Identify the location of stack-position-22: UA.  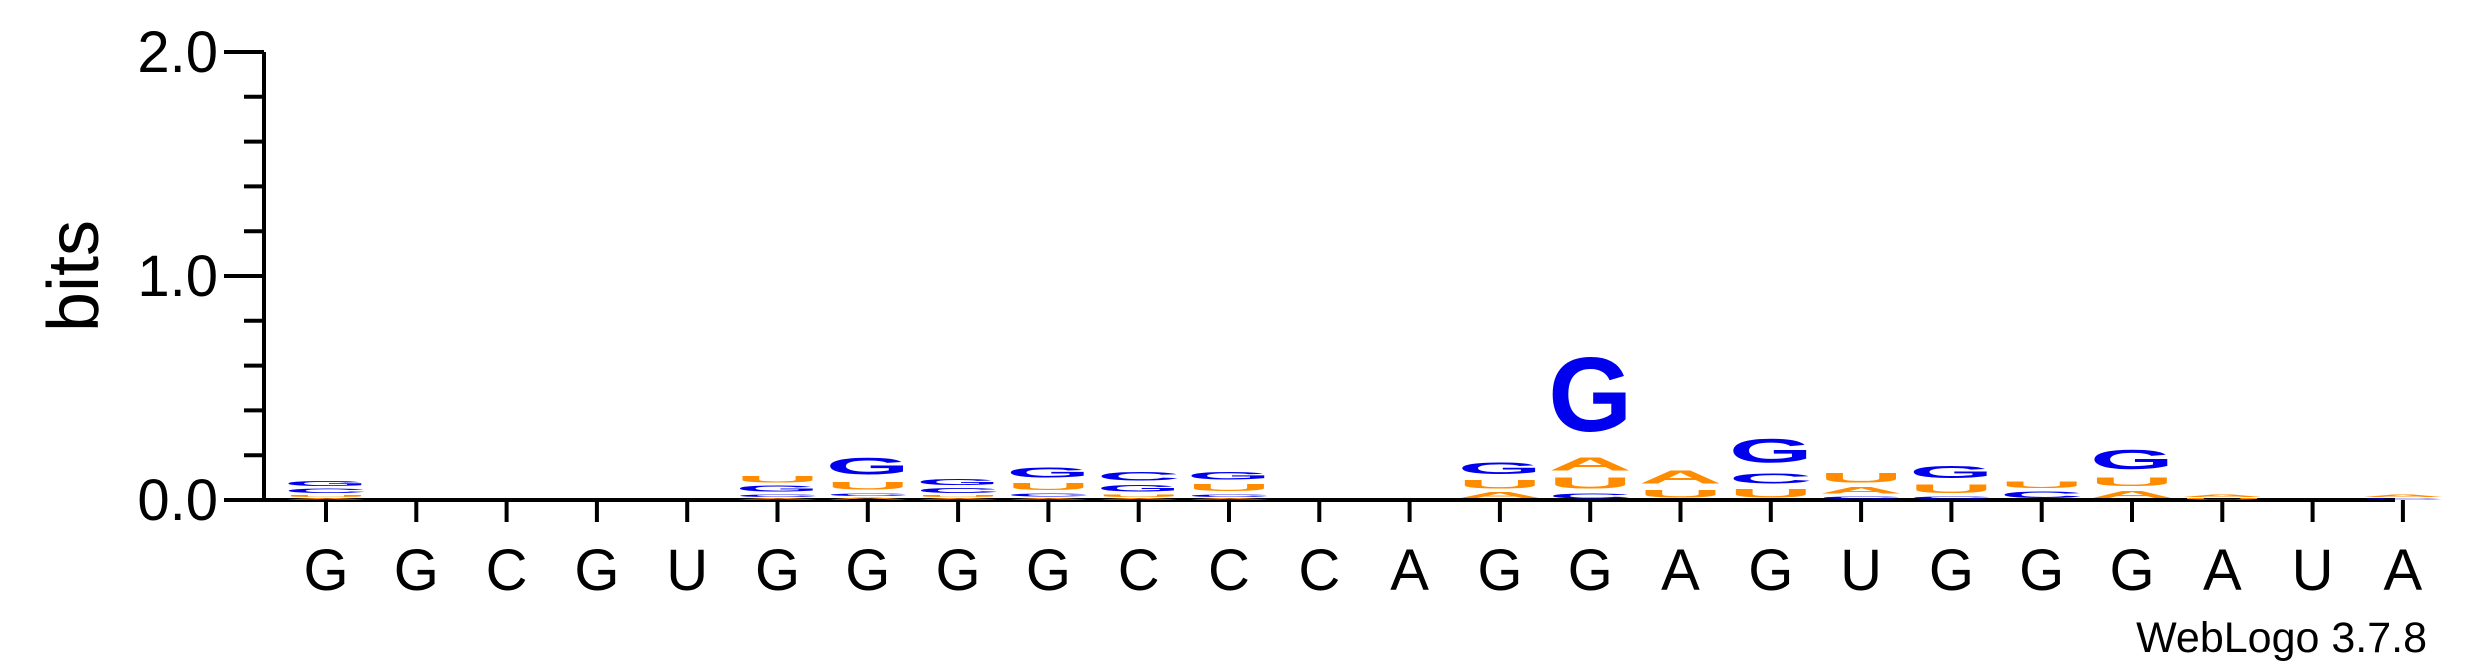
(2222, 496).